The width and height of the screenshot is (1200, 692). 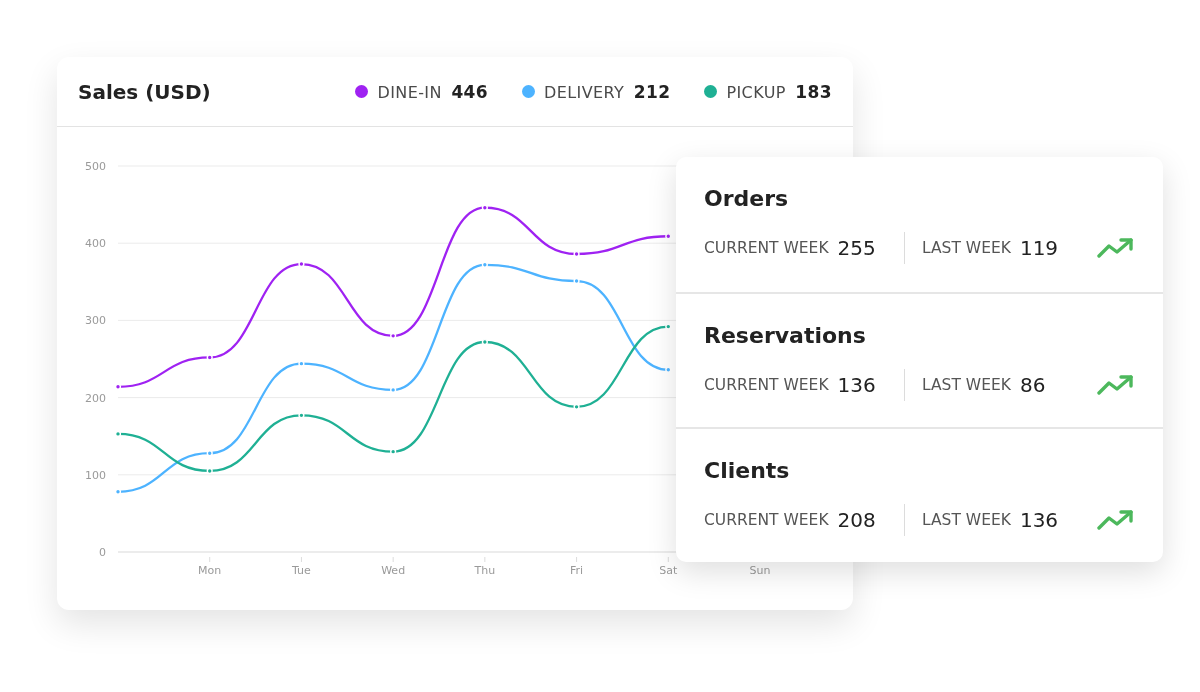 I want to click on x-tick-label: Sat, so click(x=668, y=570).